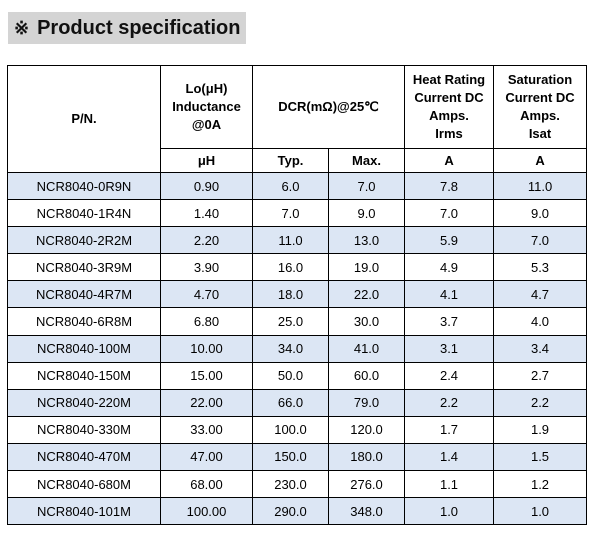 This screenshot has height=547, width=600. I want to click on cell-dcr-typ: 18.0, so click(290, 294).